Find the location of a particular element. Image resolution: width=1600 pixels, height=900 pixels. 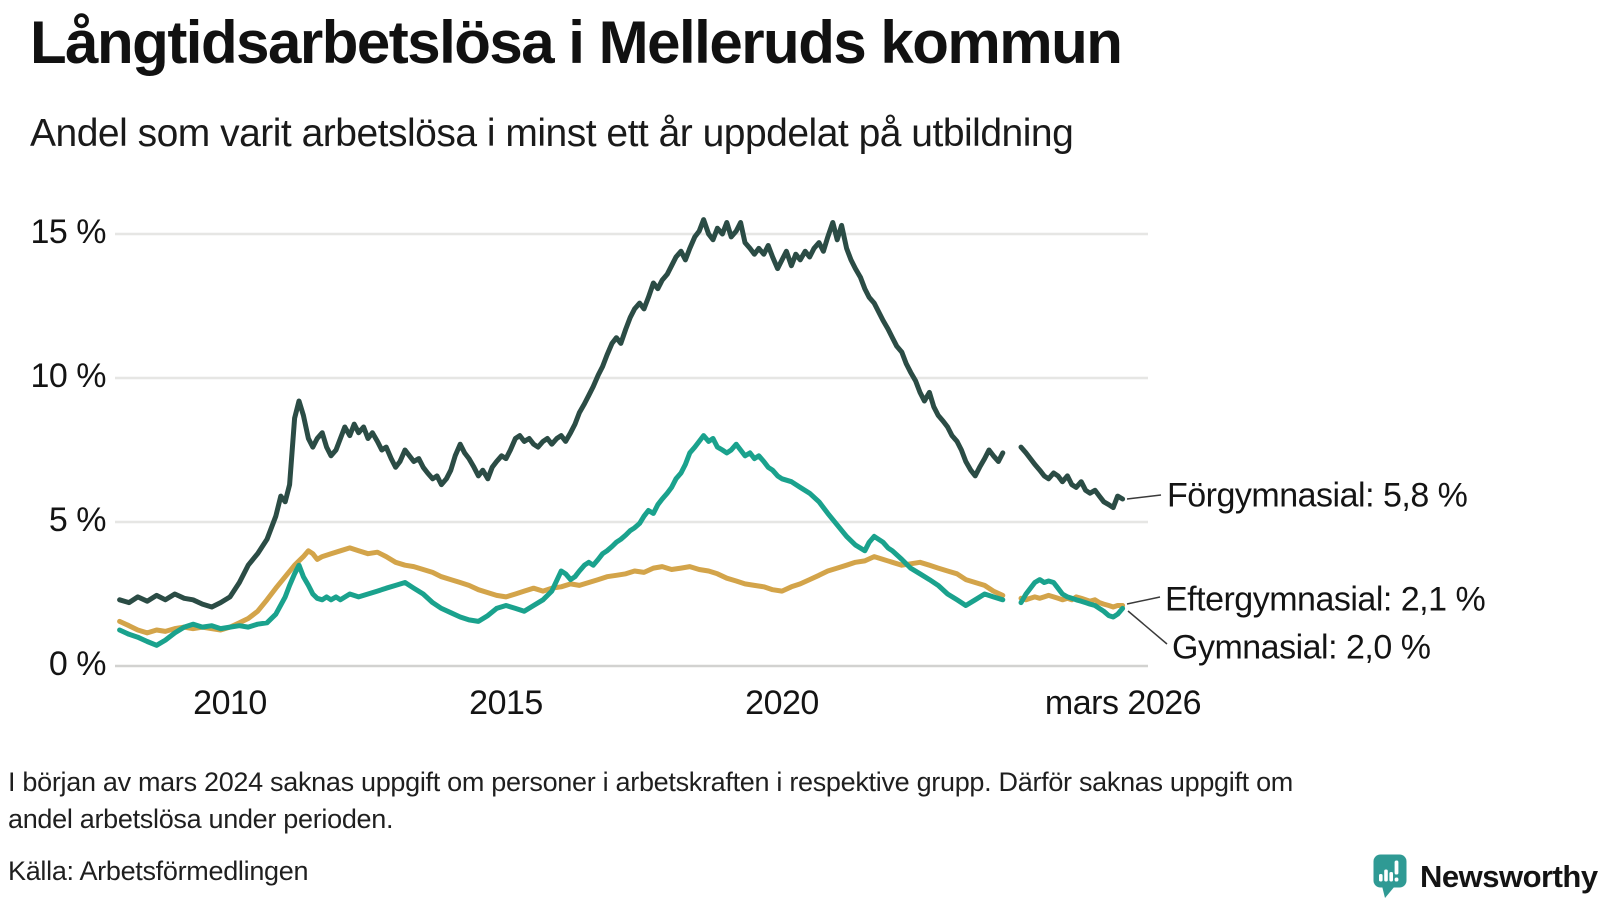

newsworthy-logo-icon is located at coordinates (1390, 876).